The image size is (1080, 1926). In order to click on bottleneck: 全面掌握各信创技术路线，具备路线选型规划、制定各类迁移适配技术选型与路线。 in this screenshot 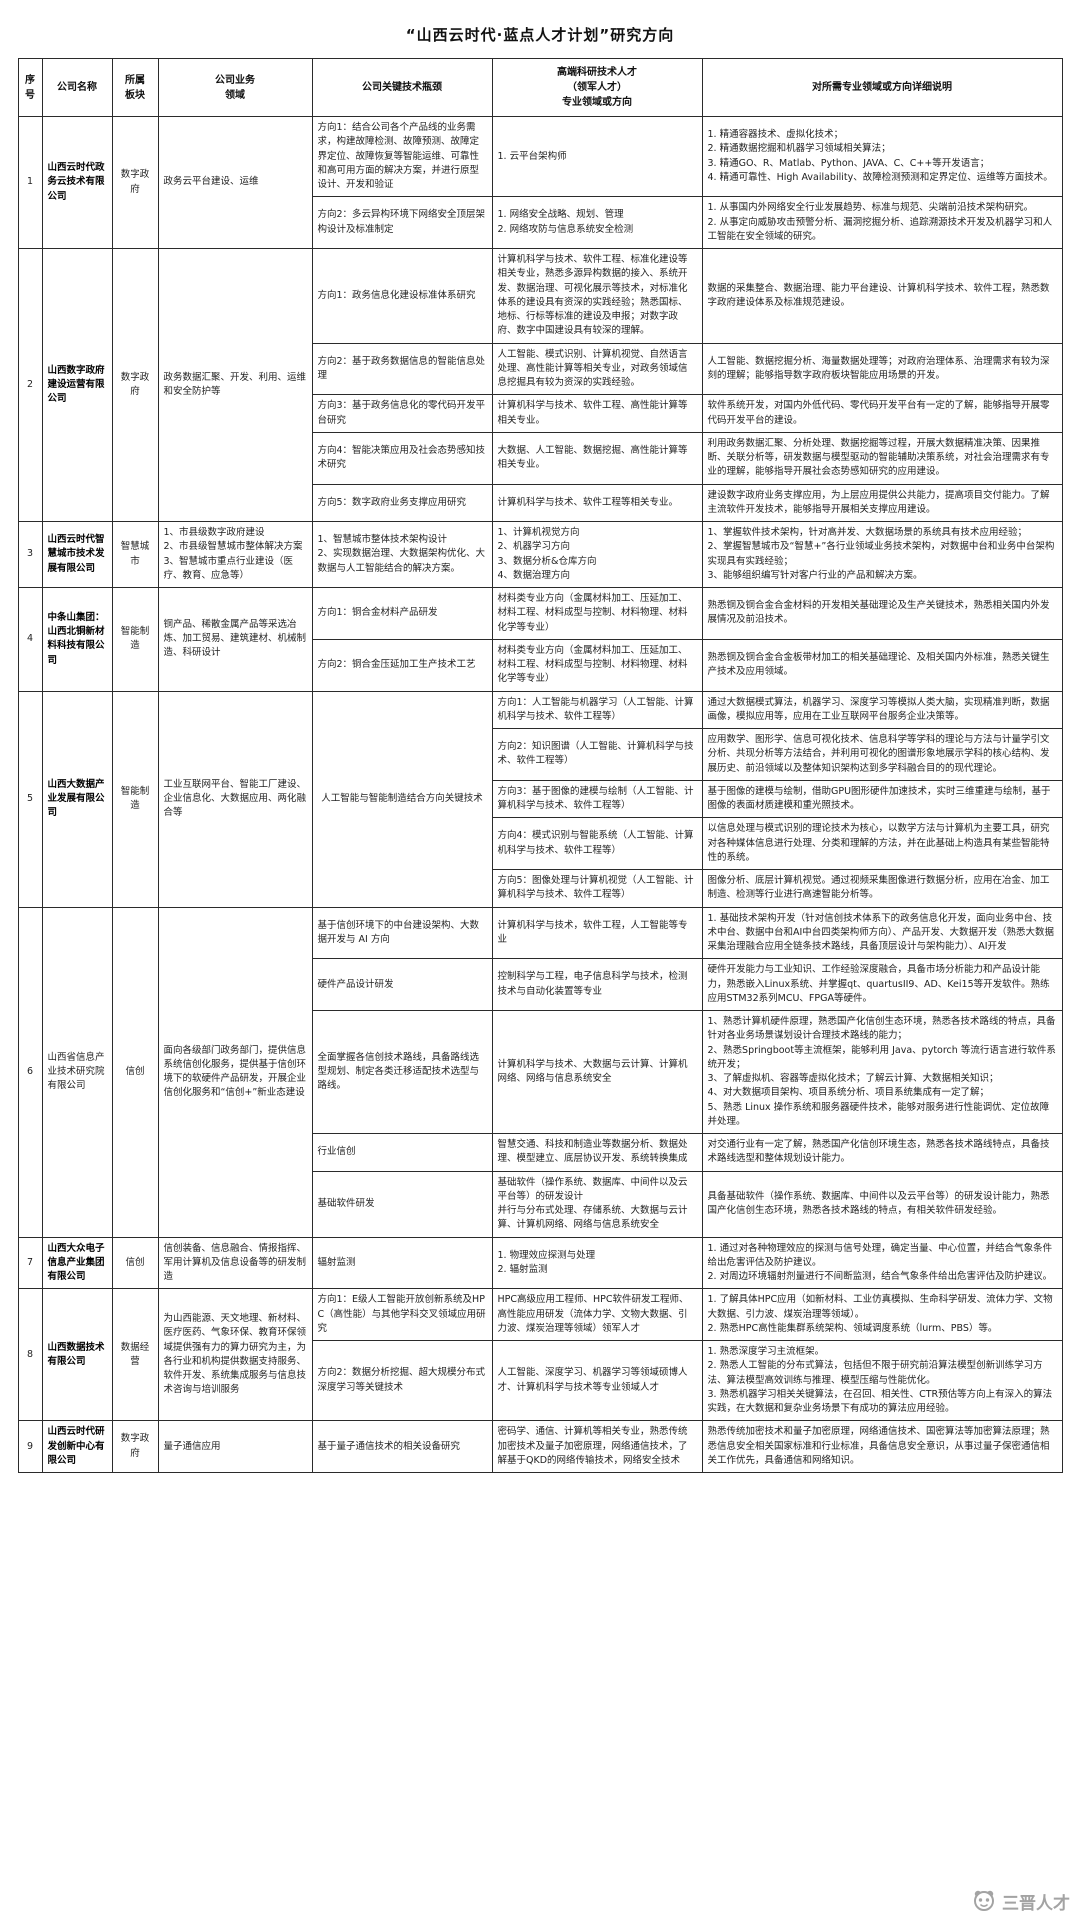, I will do `click(402, 1072)`.